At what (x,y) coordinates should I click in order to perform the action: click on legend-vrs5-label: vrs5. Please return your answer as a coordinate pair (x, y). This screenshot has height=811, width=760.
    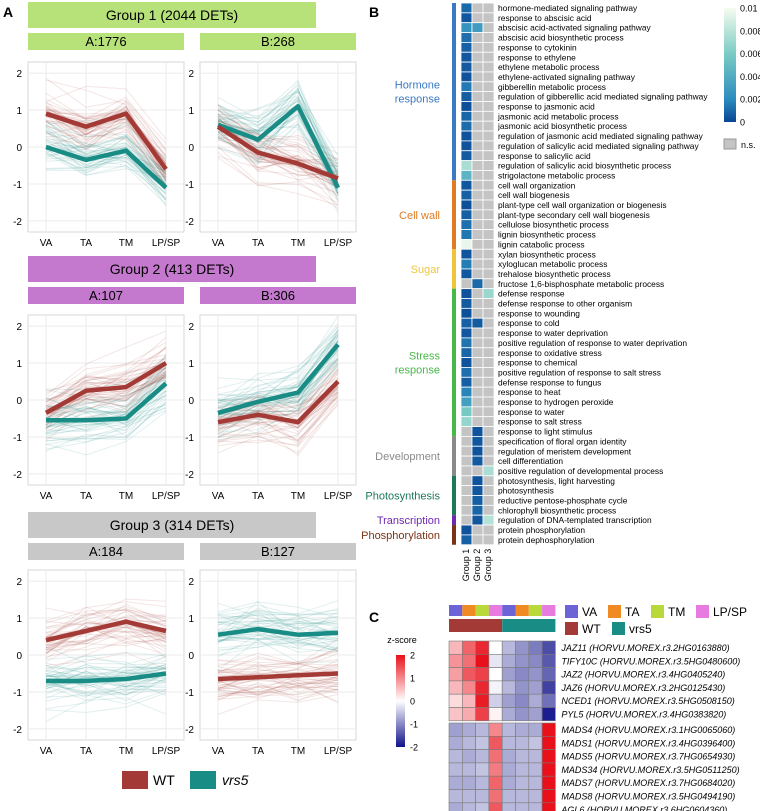
    Looking at the image, I should click on (235, 780).